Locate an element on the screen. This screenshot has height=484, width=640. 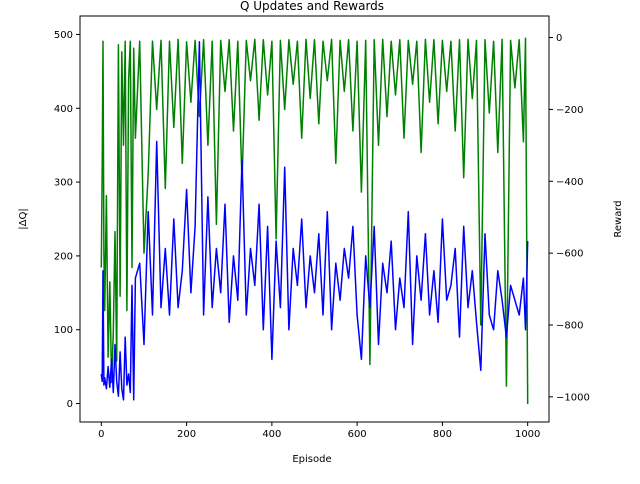
y-left-tick-label: 0 is located at coordinates (70, 404).